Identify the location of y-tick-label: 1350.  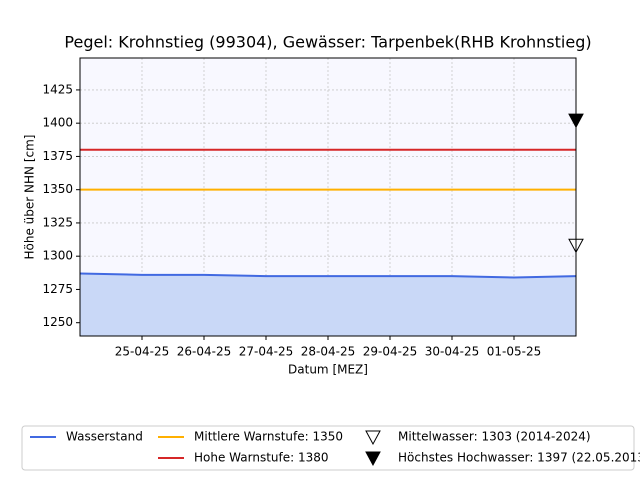
(57, 189).